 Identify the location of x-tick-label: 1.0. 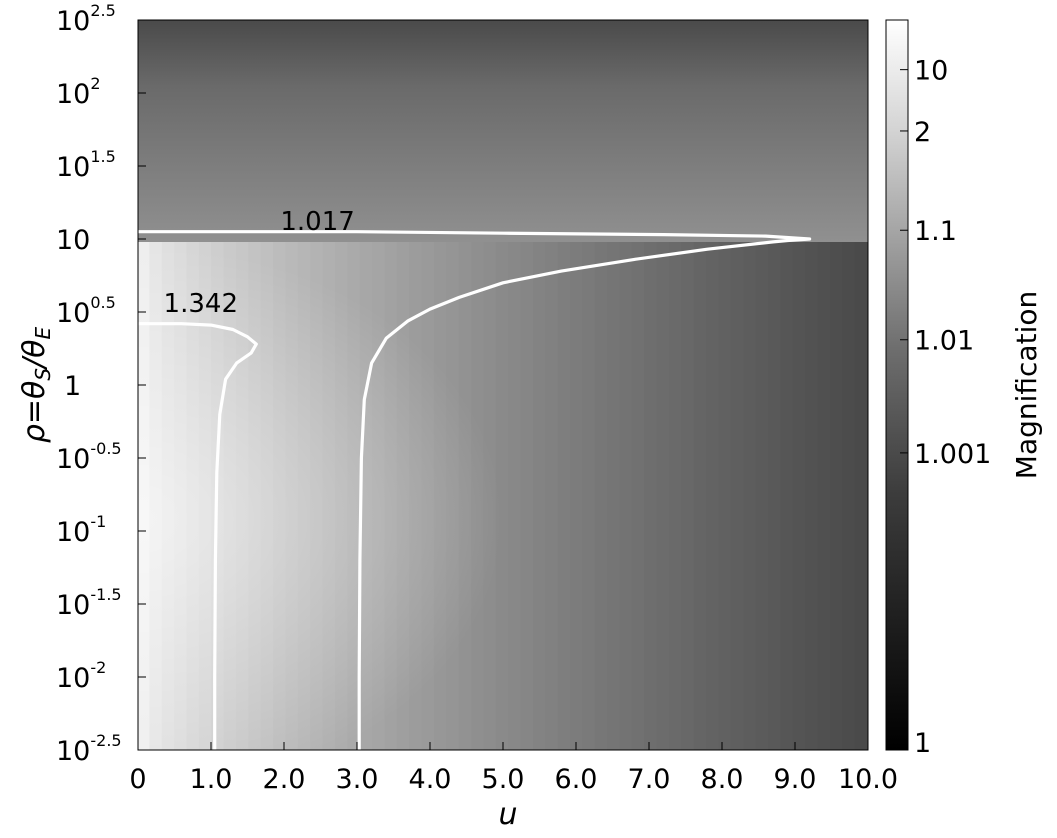
(211, 779).